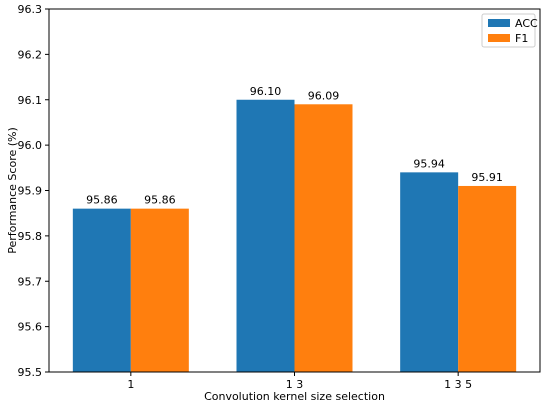 The height and width of the screenshot is (406, 550). Describe the element at coordinates (458, 384) in the screenshot. I see `x-tick-label-2: 1 3 5` at that location.